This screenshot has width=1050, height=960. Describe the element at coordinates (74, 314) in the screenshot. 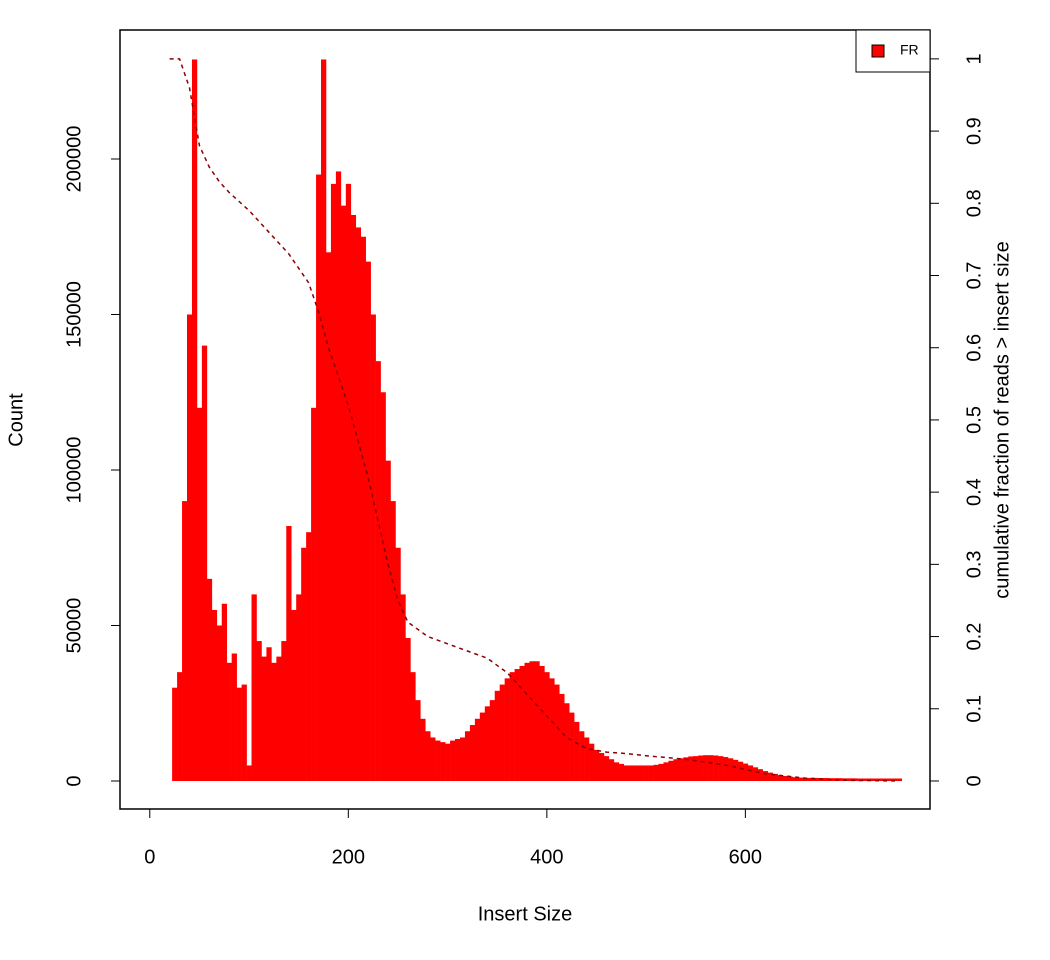

I see `y-tick-label: 150000` at that location.